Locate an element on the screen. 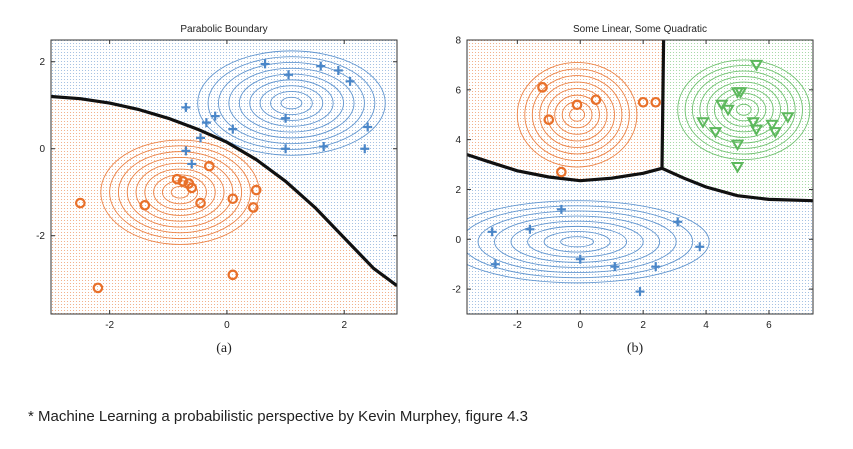 The width and height of the screenshot is (853, 449). chart-title: Some Linear, Some Quadratic is located at coordinates (640, 29).